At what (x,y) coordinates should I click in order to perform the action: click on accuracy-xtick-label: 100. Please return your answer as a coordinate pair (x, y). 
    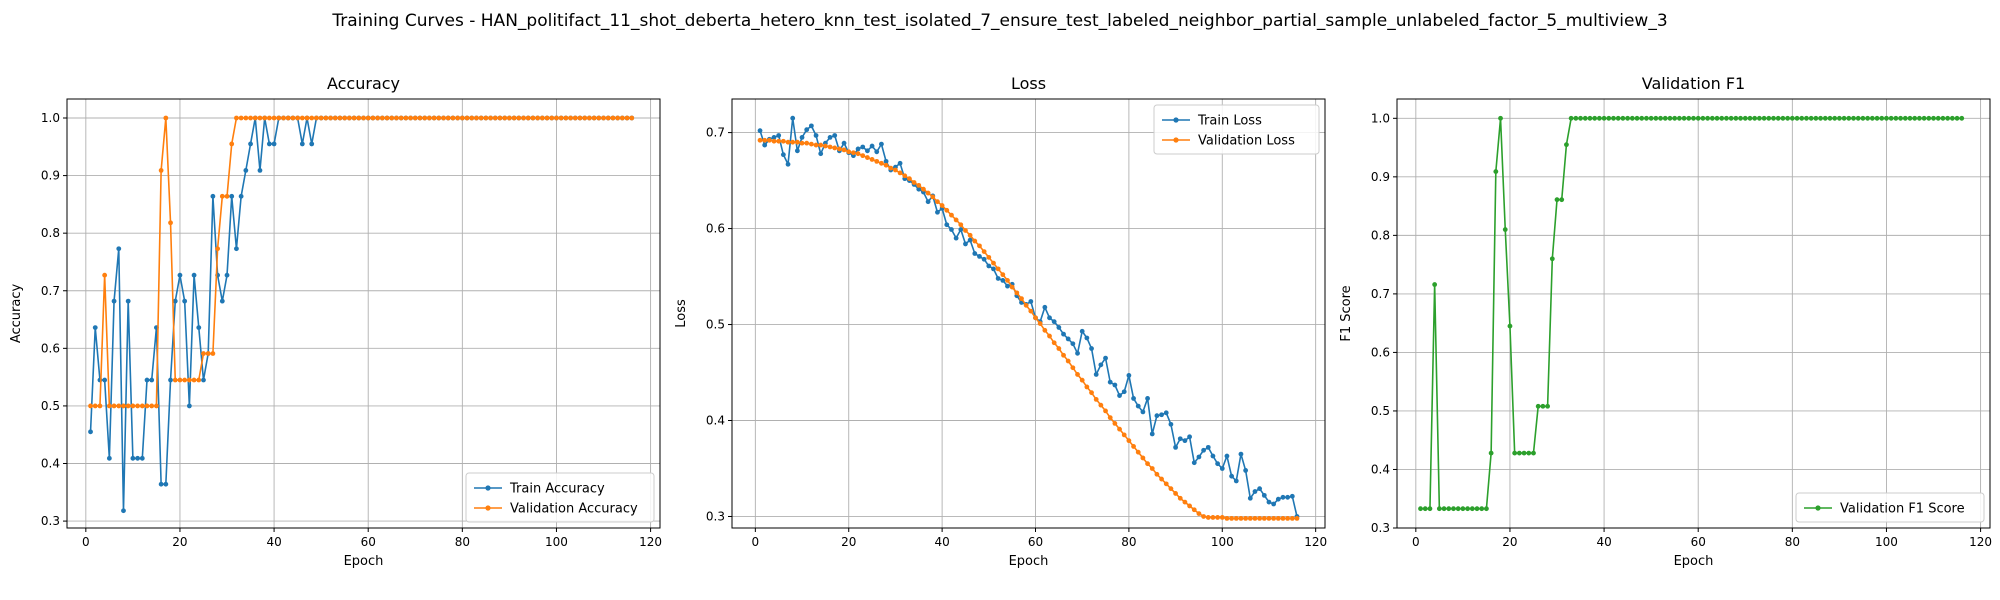
    Looking at the image, I should click on (556, 542).